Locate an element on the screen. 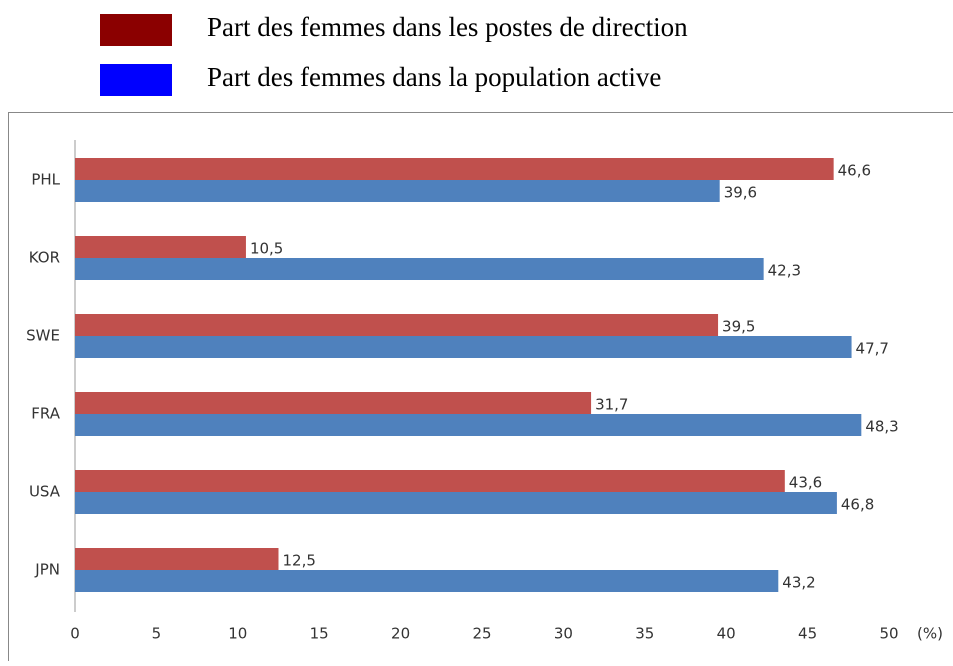 Image resolution: width=953 pixels, height=666 pixels. x-tick-label: 5 is located at coordinates (157, 634).